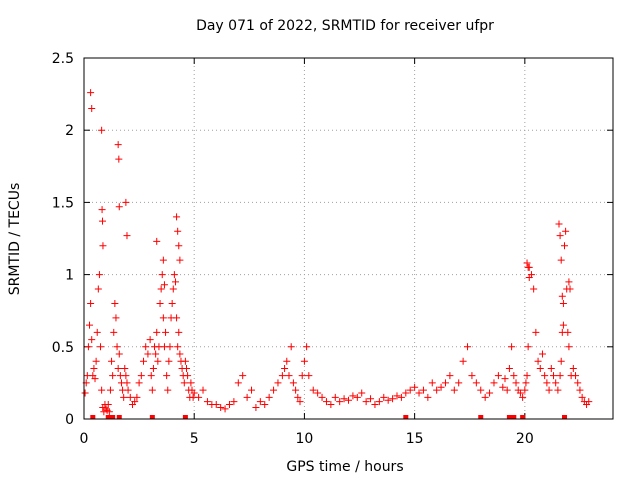  Describe the element at coordinates (69, 420) in the screenshot. I see `y-tick-label: 0` at that location.